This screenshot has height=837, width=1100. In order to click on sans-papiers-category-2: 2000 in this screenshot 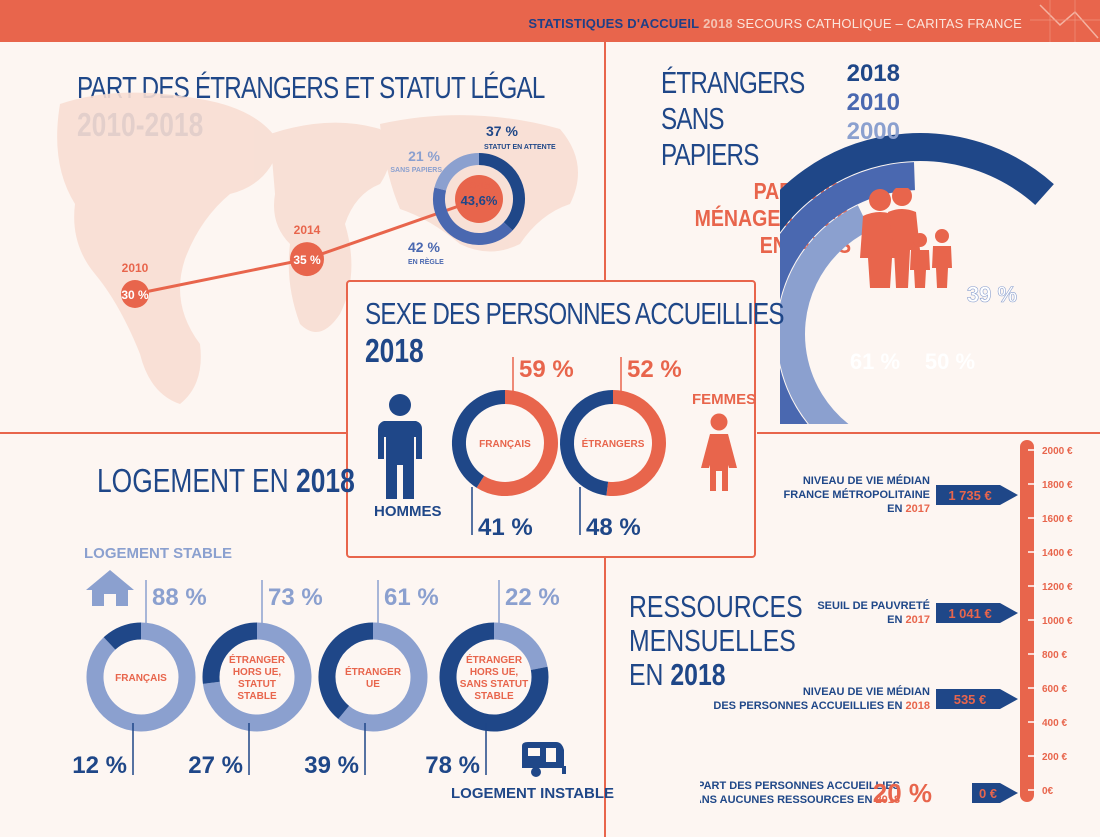, I will do `click(873, 131)`.